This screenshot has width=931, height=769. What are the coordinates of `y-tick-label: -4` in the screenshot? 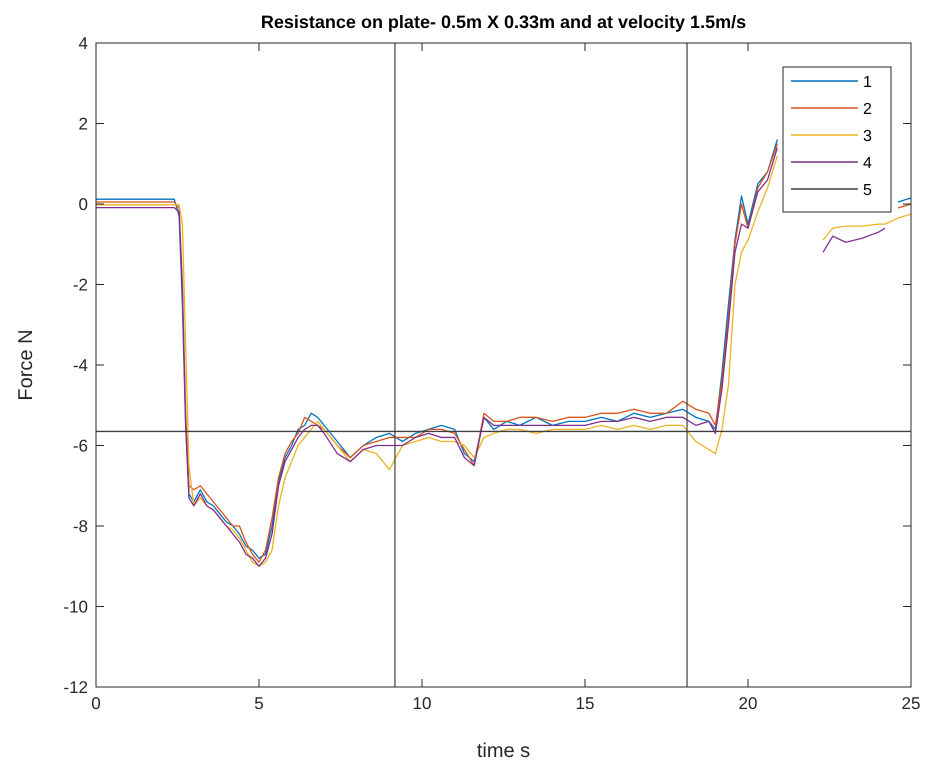 It's located at (80, 365).